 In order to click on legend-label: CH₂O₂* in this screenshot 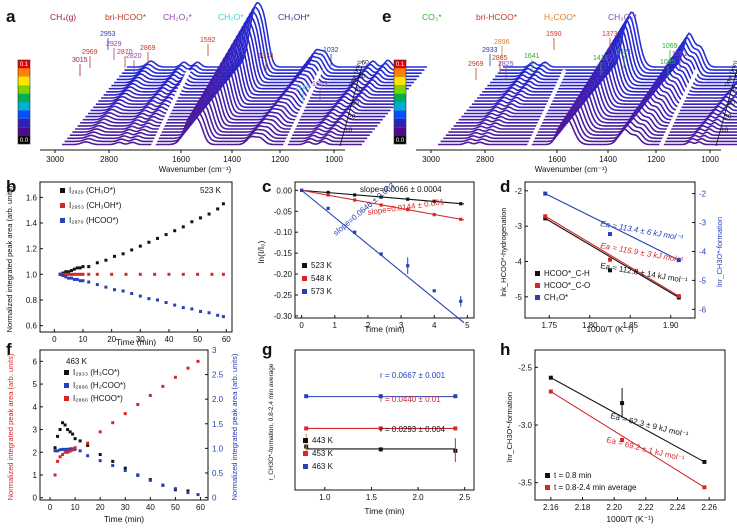, I will do `click(177, 17)`.